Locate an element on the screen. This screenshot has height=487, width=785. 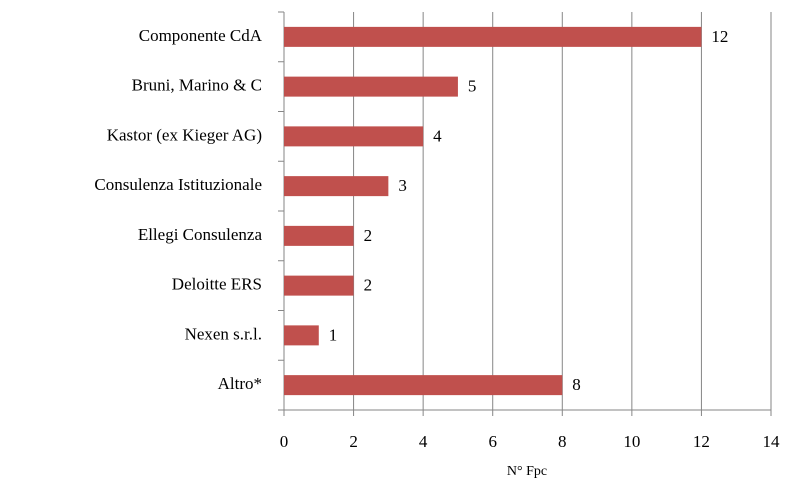
y-tick-label: Deloitte ERS is located at coordinates (217, 284).